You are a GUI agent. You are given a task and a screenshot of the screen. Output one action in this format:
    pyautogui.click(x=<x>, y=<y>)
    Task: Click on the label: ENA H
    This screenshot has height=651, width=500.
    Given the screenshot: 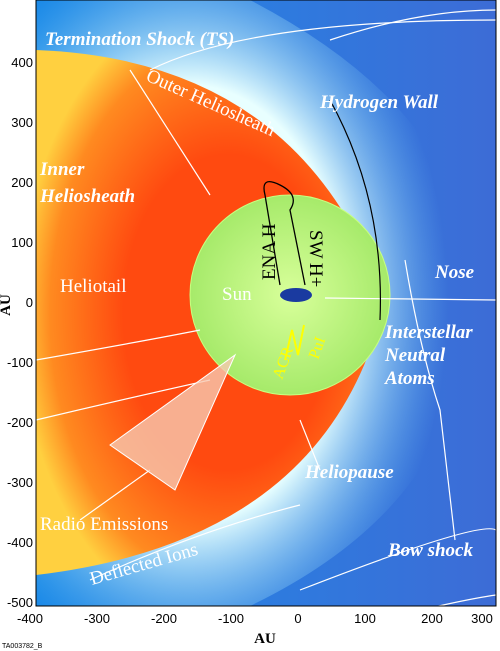 What is the action you would take?
    pyautogui.click(x=269, y=251)
    